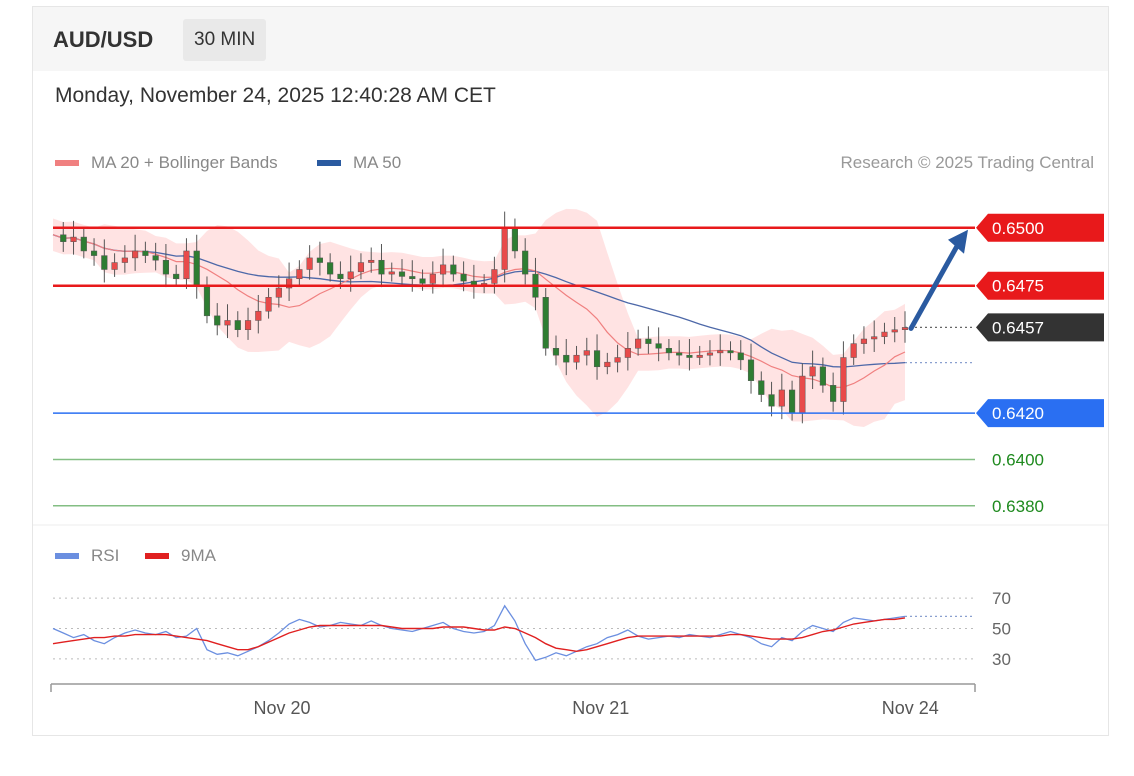 The width and height of the screenshot is (1134, 776). I want to click on copyright: Research © 2025 Trading Central, so click(967, 162).